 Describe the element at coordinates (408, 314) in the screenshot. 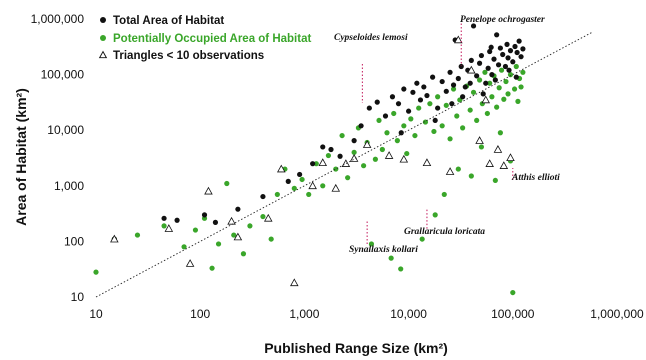

I see `x-tick-label: 10,000` at that location.